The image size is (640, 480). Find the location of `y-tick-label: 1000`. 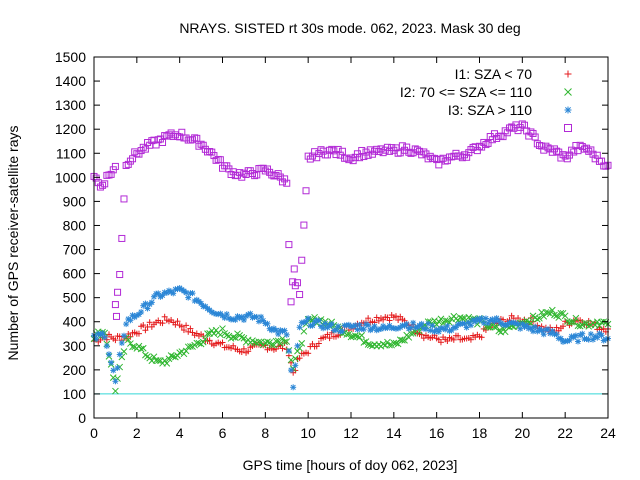

y-tick-label: 1000 is located at coordinates (70, 177).